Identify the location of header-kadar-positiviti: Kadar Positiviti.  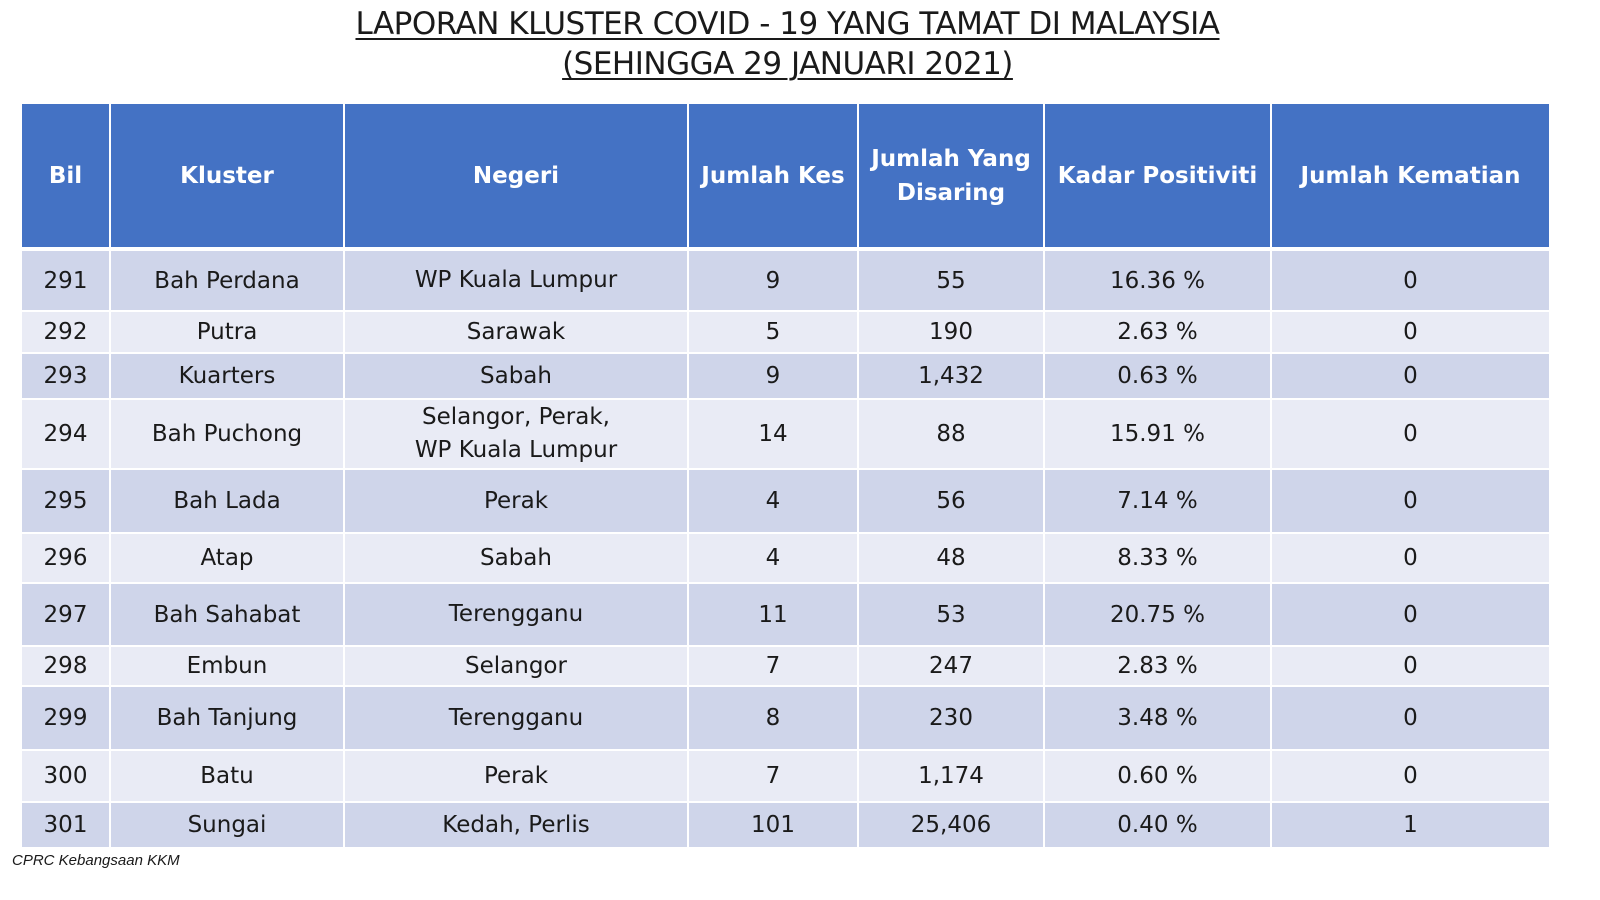
(1158, 177).